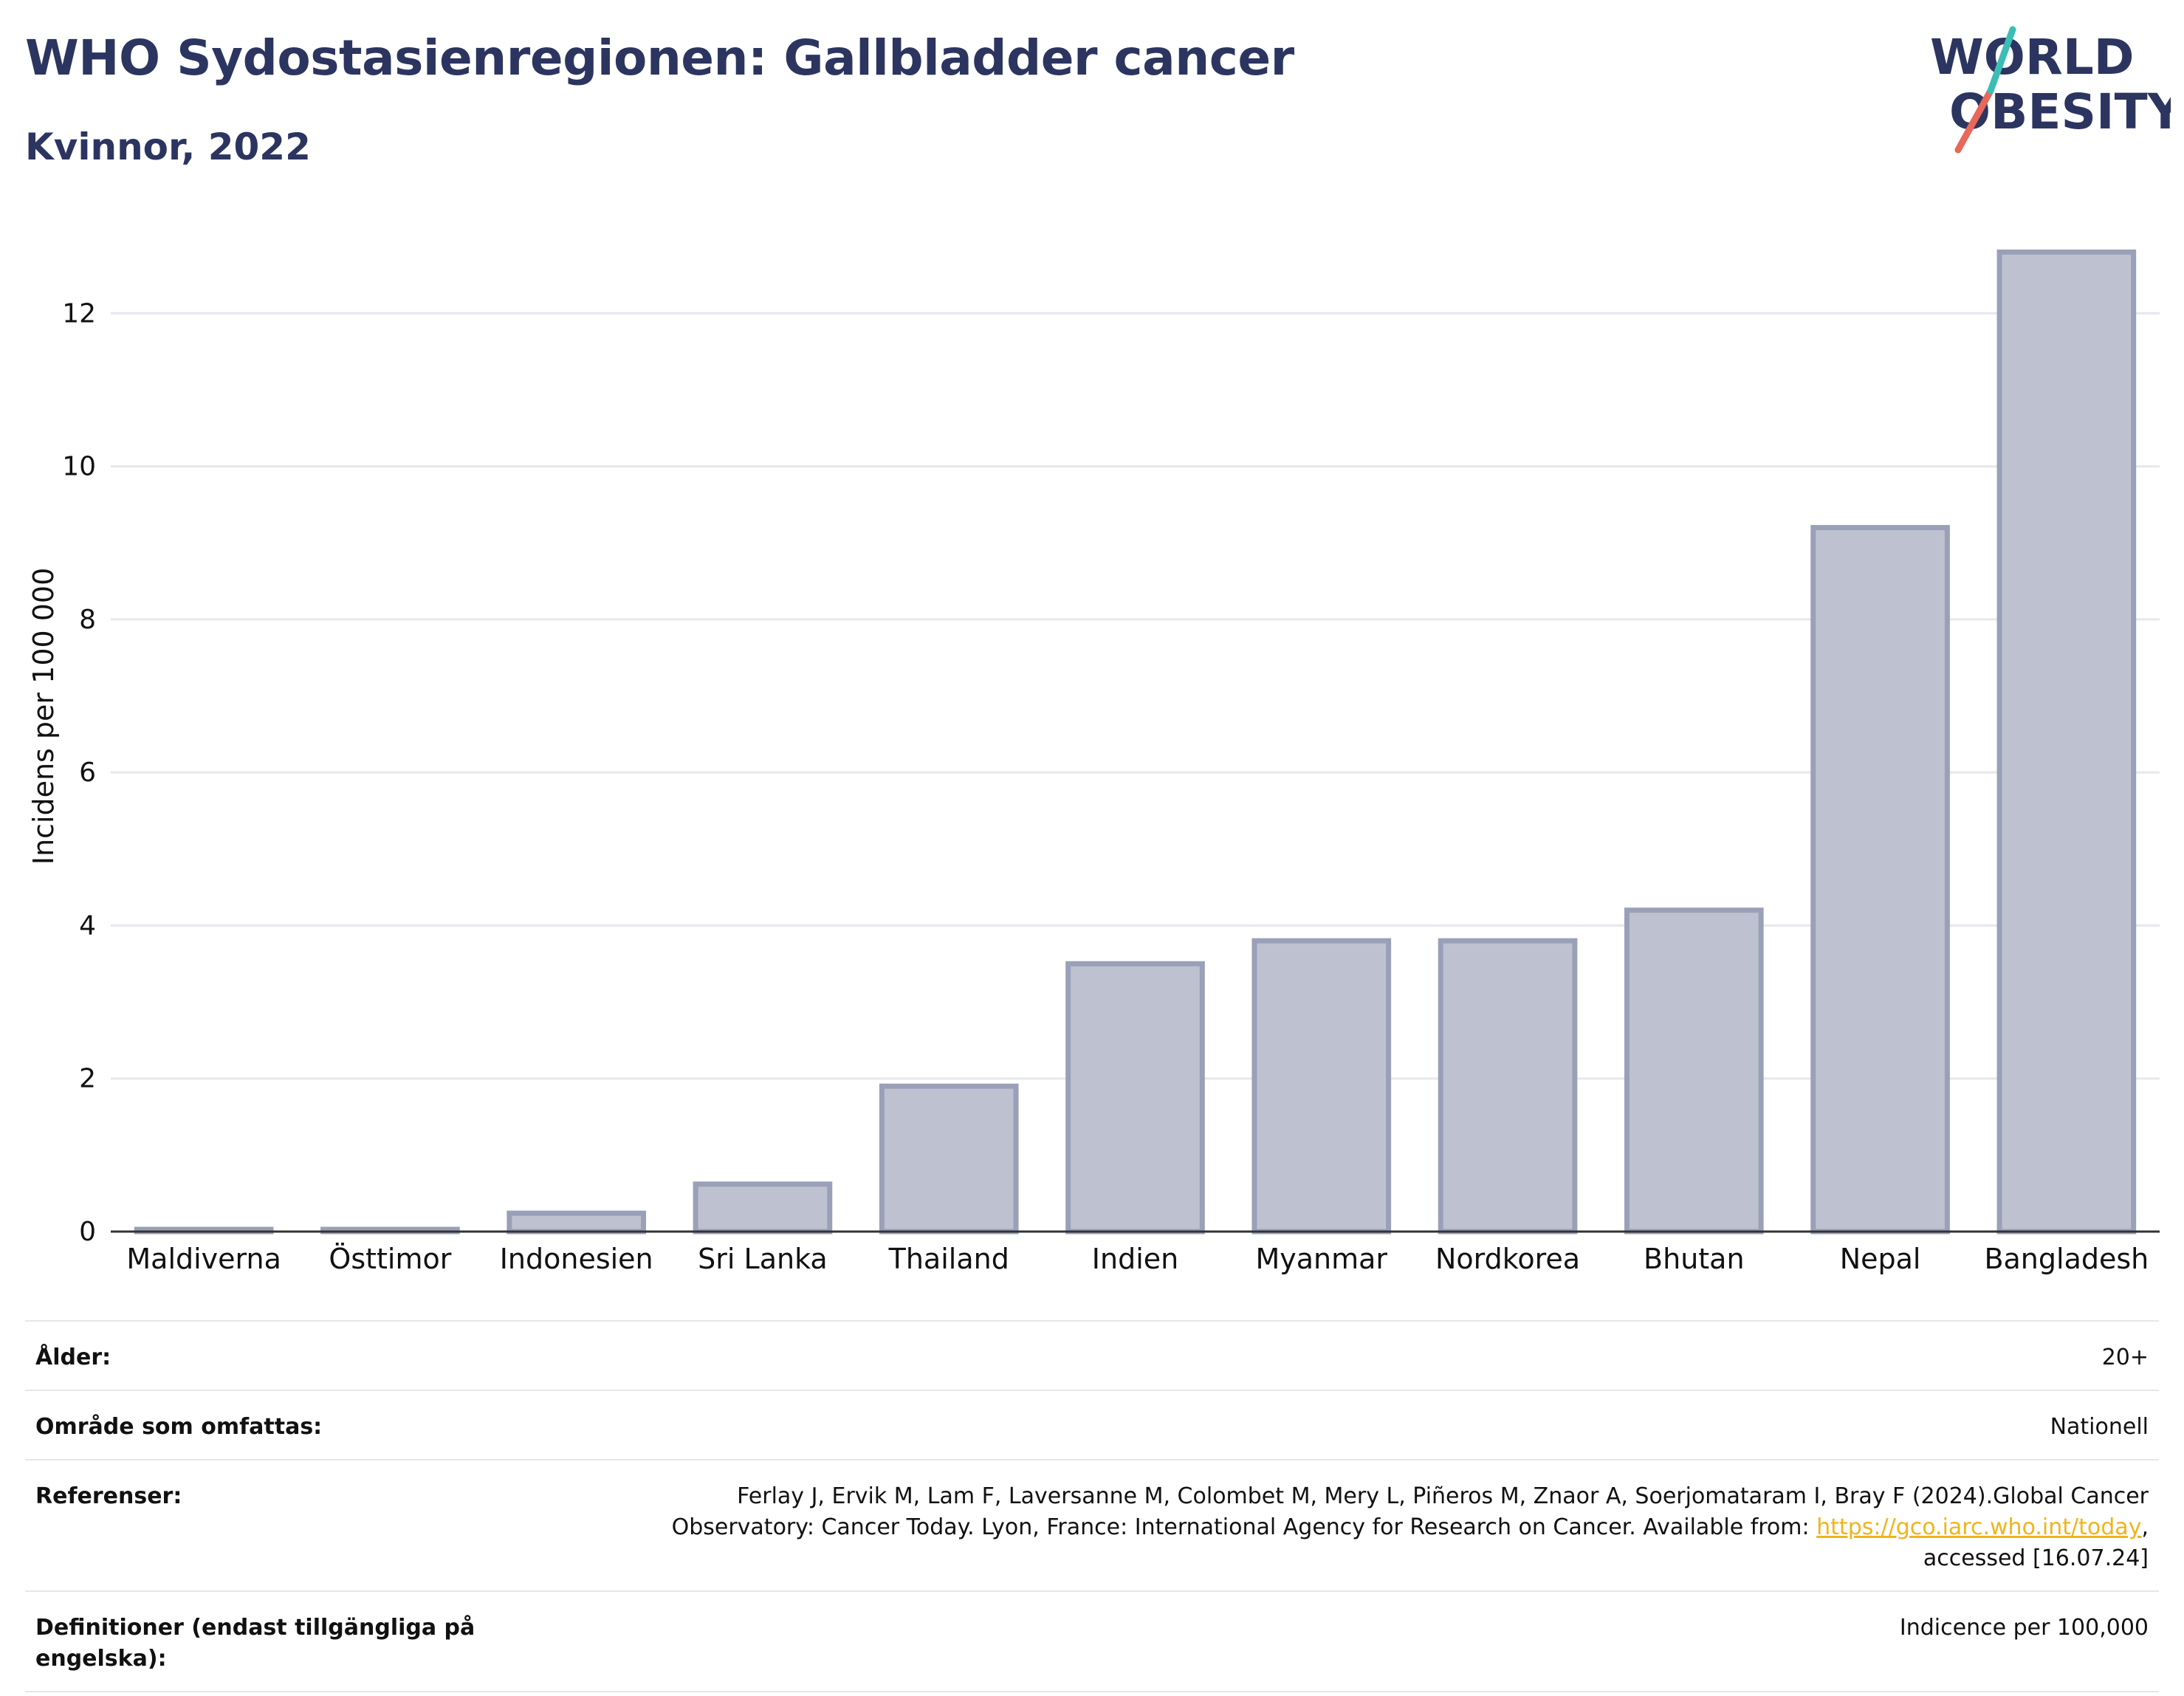 This screenshot has width=2184, height=1696. Describe the element at coordinates (1508, 1086) in the screenshot. I see `bar-nordkorea` at that location.